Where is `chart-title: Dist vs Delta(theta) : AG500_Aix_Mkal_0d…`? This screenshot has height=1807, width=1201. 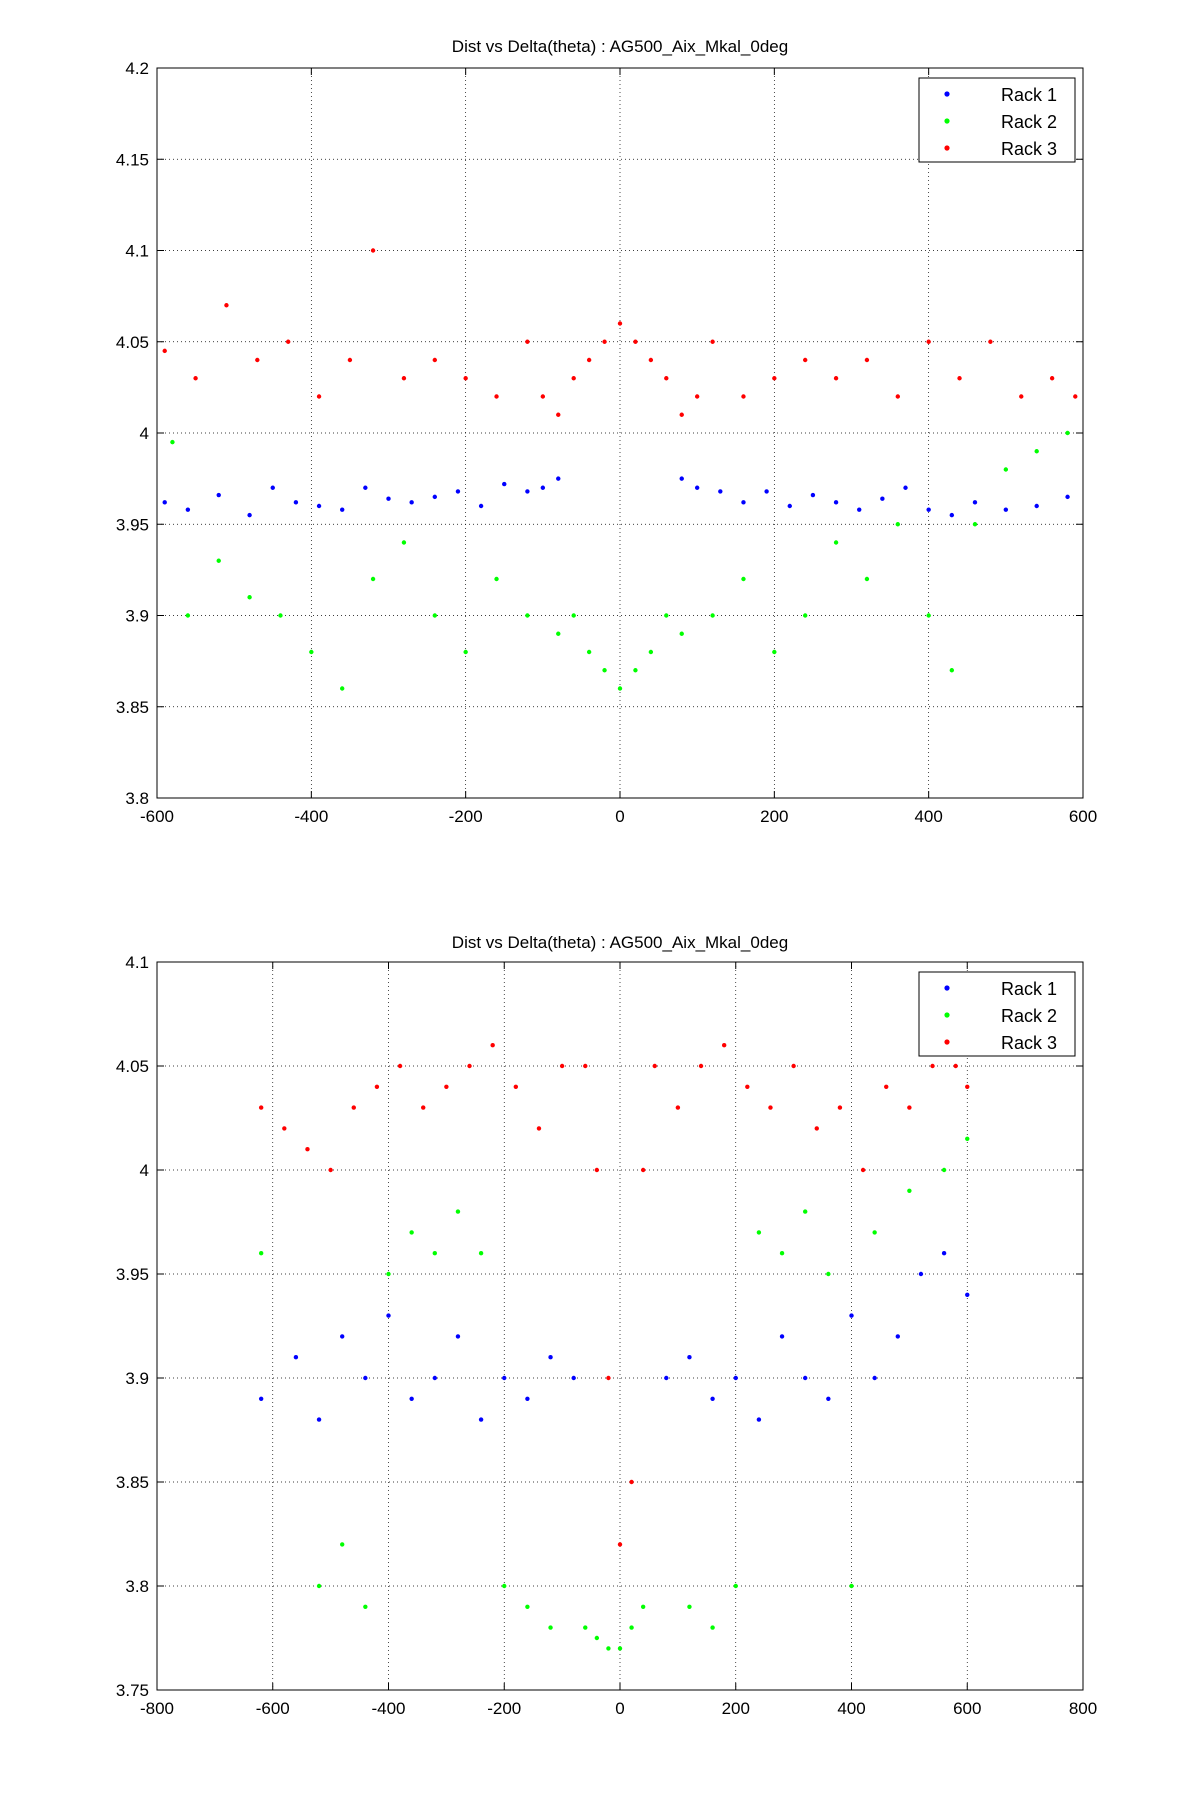
chart-title: Dist vs Delta(theta) : AG500_Aix_Mkal_0d… is located at coordinates (620, 46).